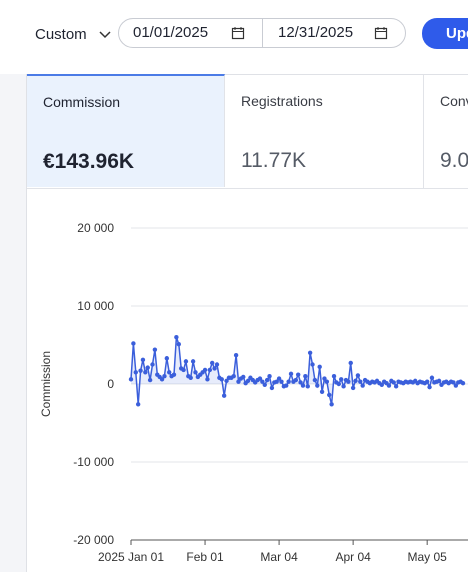 Image resolution: width=468 pixels, height=572 pixels. Describe the element at coordinates (13, 323) in the screenshot. I see `sidebar-gap` at that location.